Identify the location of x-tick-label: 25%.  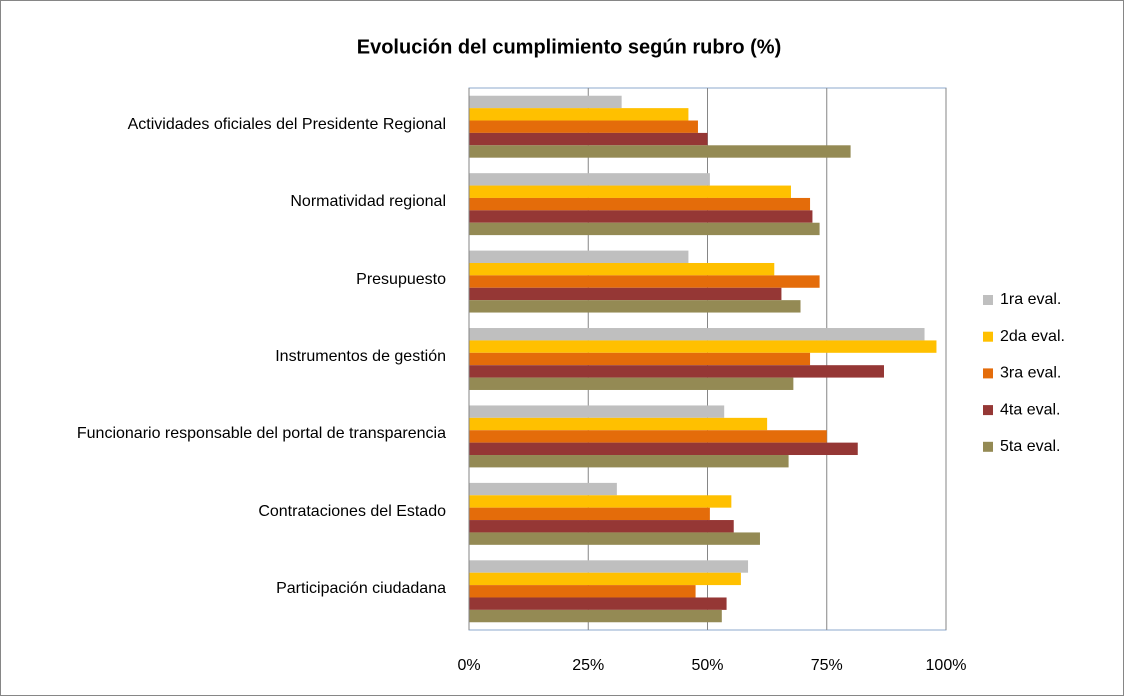
(588, 665).